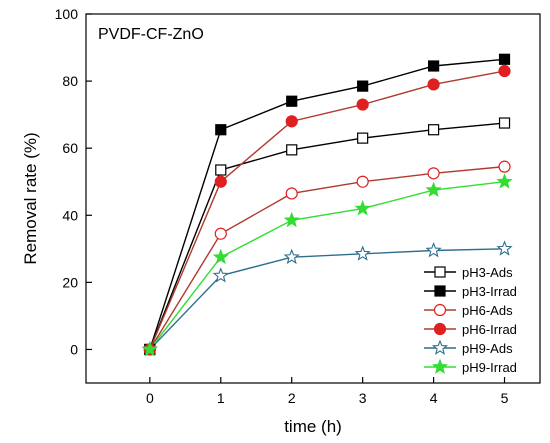 This screenshot has width=550, height=443. I want to click on legend-item-1: pH3-Ads, so click(468, 272).